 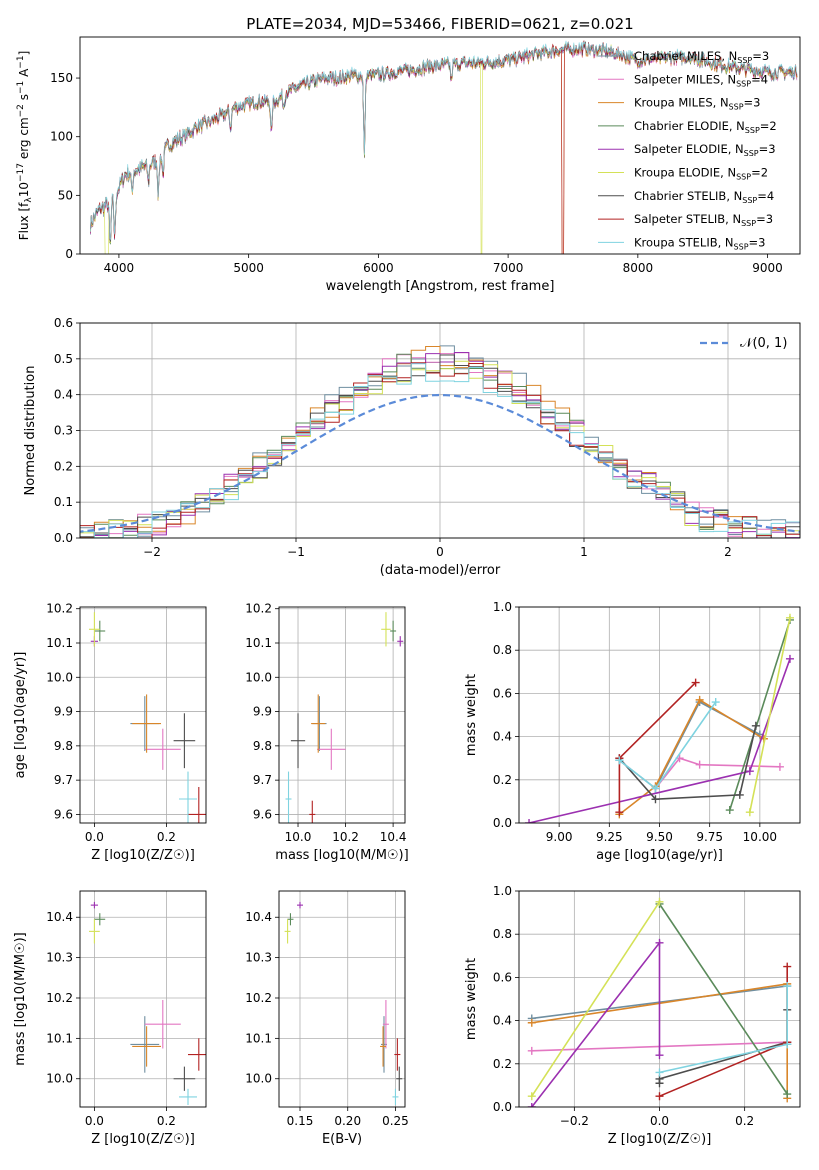 I want to click on plot-area, so click(x=659, y=1002).